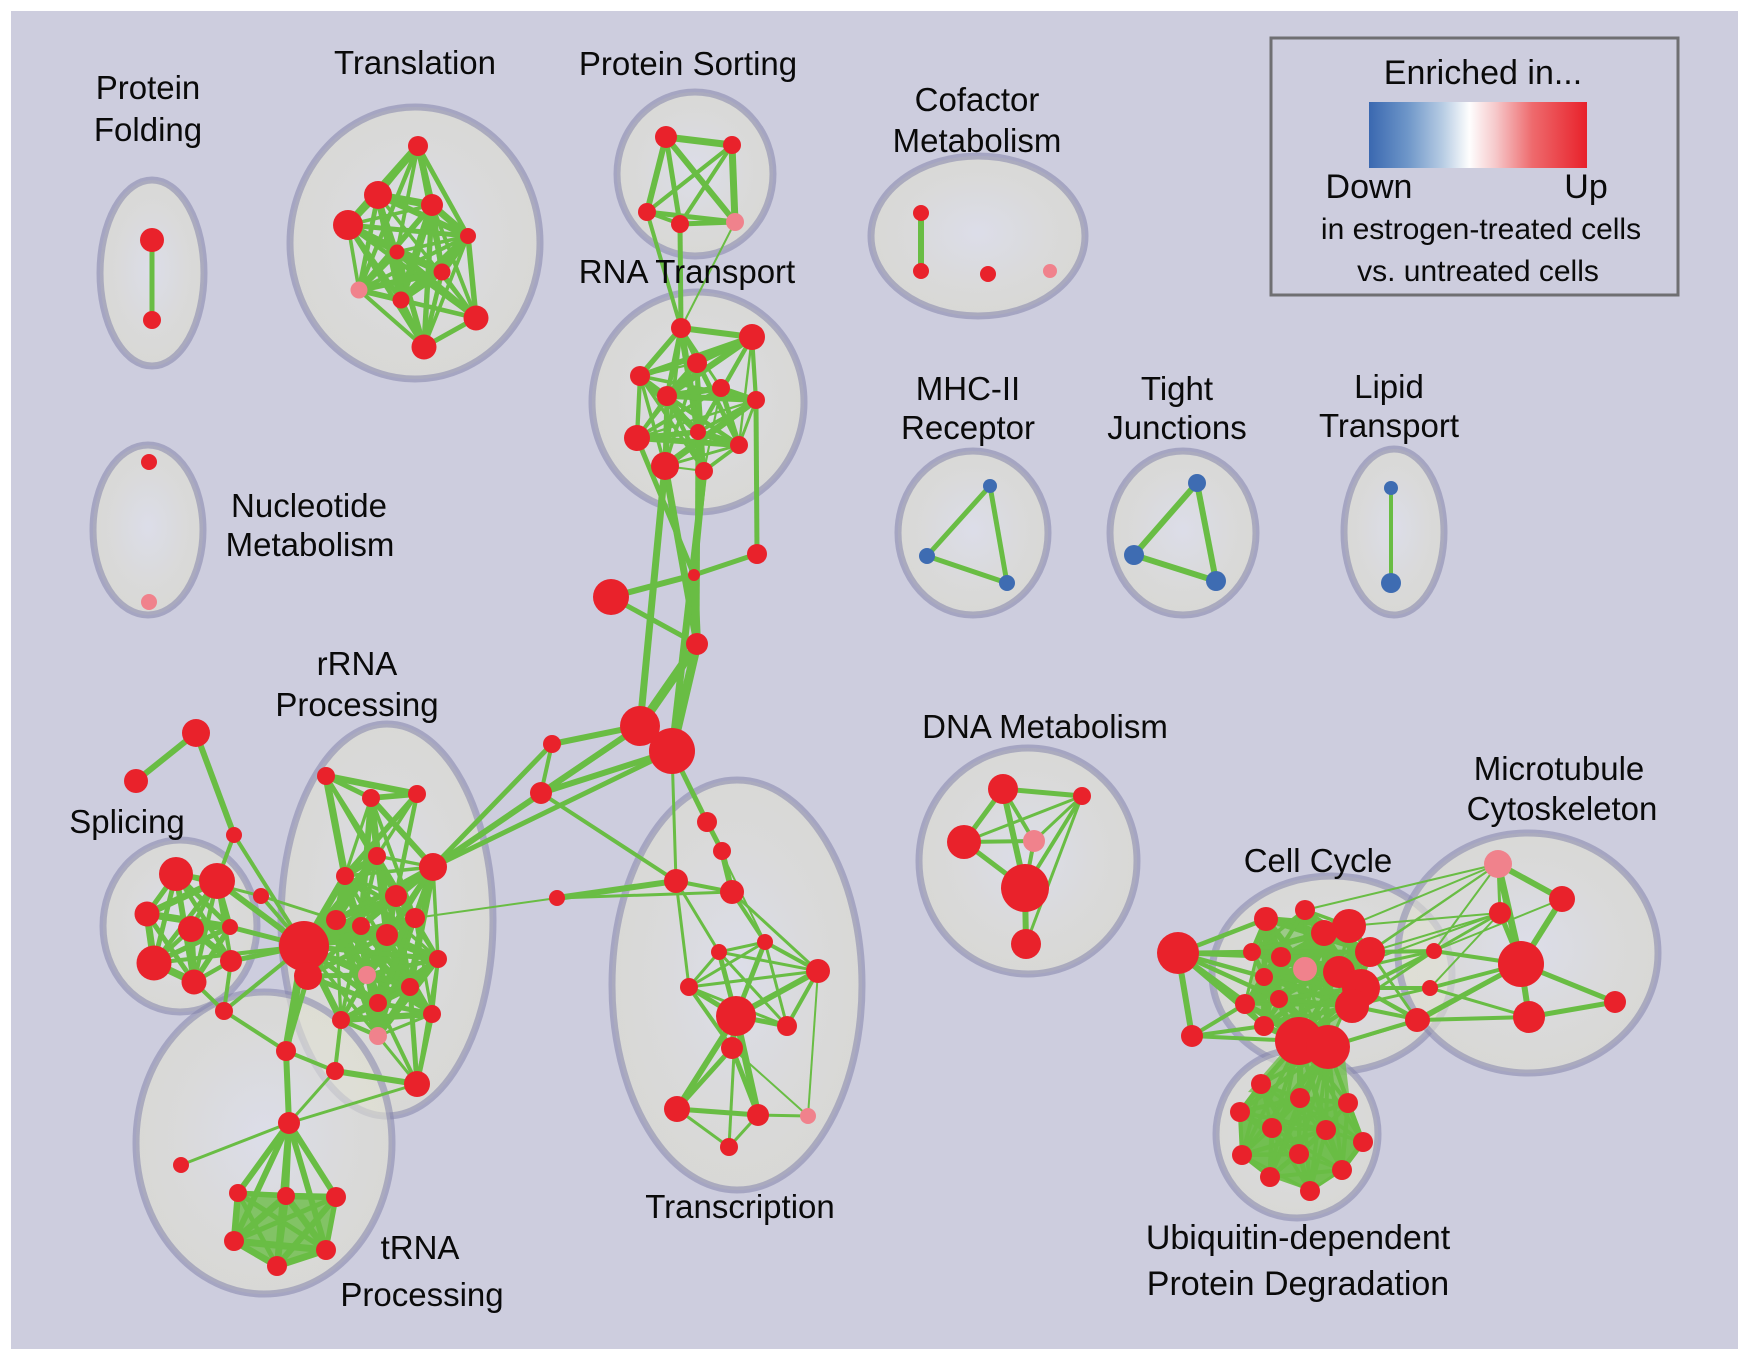  What do you see at coordinates (1478, 271) in the screenshot?
I see `svg-text: vs. untreated cells` at bounding box center [1478, 271].